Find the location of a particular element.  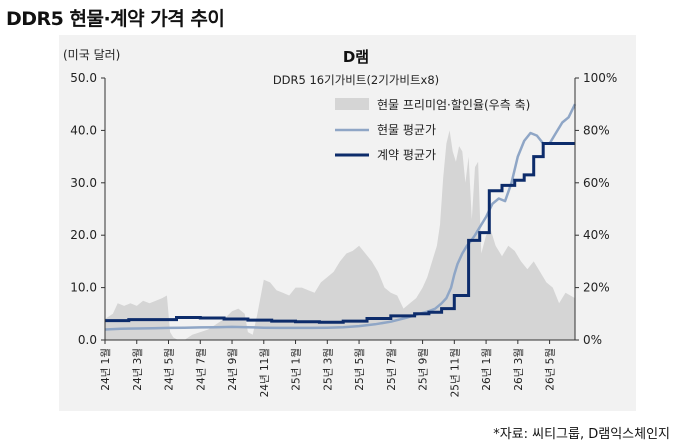

right-tick-label: 100% is located at coordinates (600, 78).